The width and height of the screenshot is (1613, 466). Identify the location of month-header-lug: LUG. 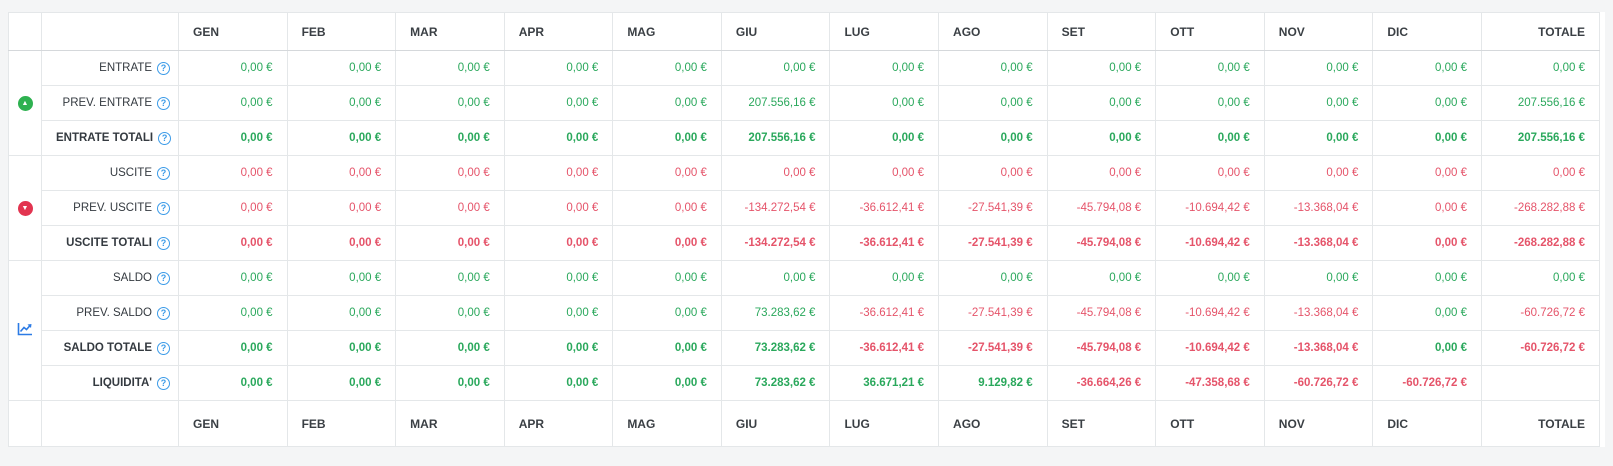
(884, 31).